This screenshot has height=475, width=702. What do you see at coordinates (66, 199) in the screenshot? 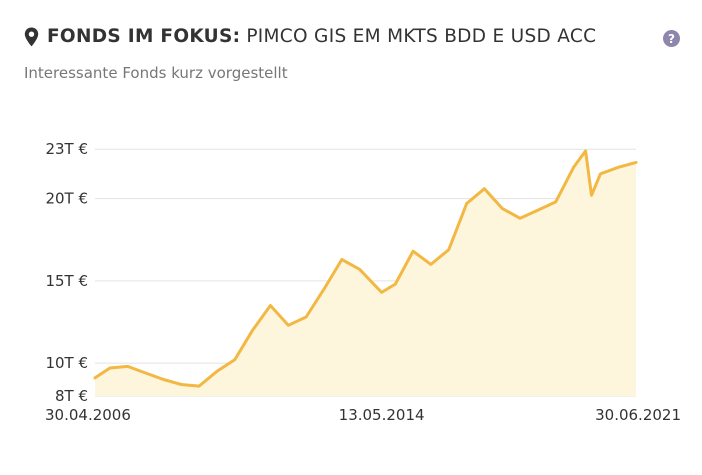
I see `y-tick-label: 20T €` at bounding box center [66, 199].